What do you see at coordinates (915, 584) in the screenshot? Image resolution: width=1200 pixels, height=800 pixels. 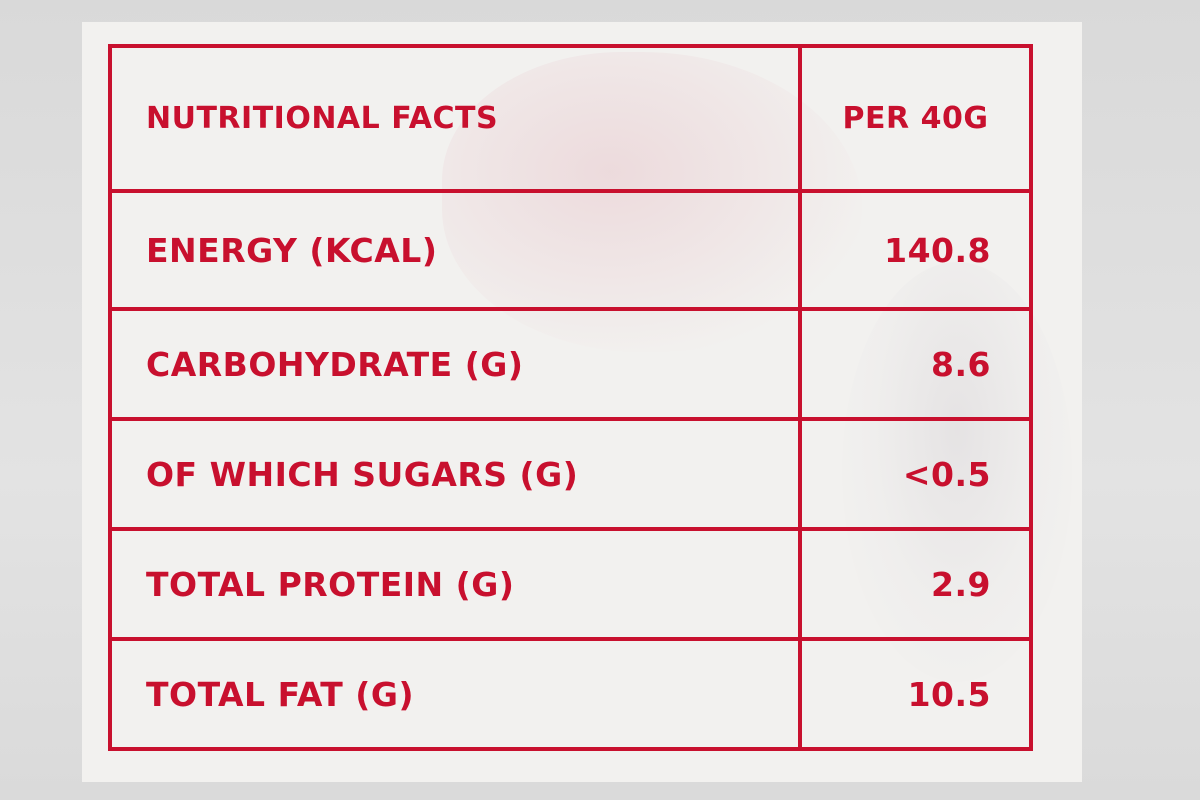 I see `nutrient-value-protein: 2.9` at bounding box center [915, 584].